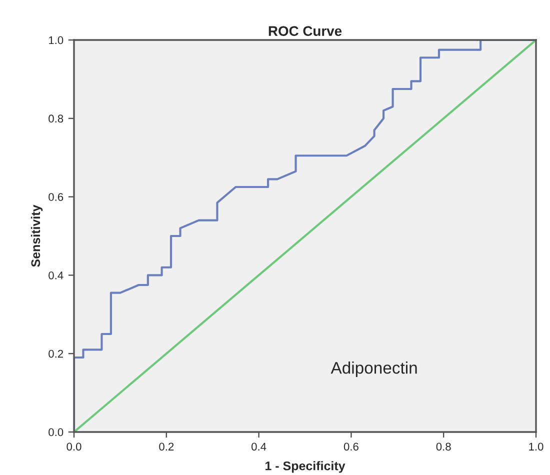 This screenshot has width=550, height=475. Describe the element at coordinates (259, 446) in the screenshot. I see `x-tick-label: 0.4` at that location.